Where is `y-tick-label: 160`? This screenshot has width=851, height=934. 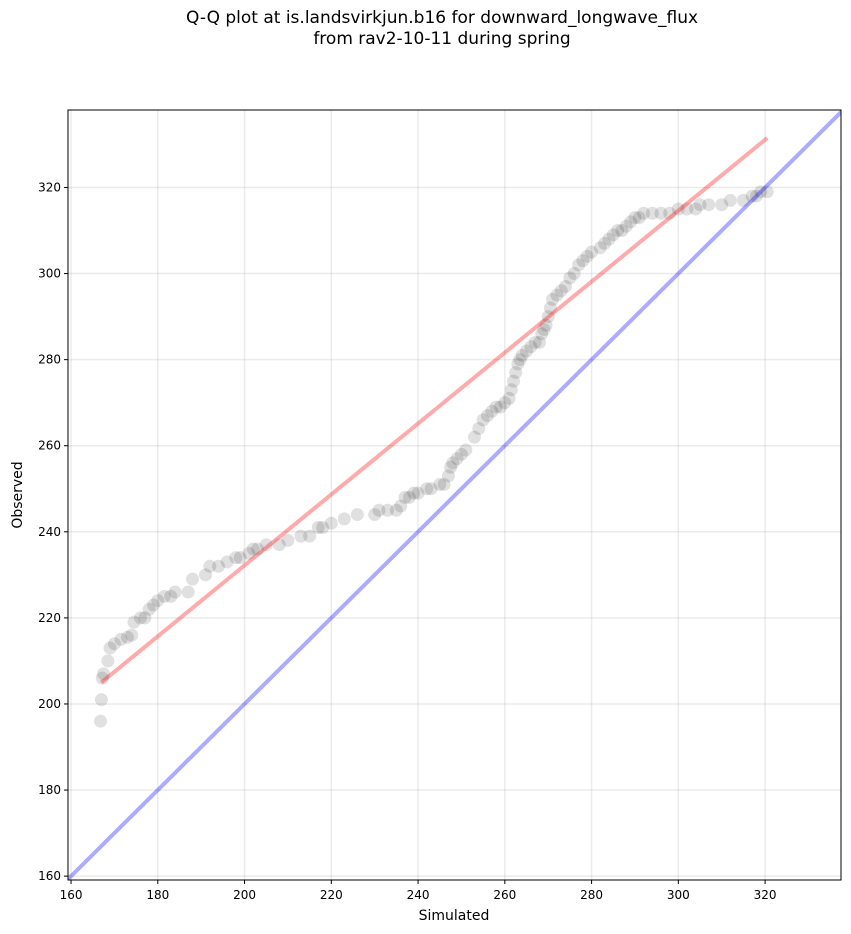
y-tick-label: 160 is located at coordinates (49, 876).